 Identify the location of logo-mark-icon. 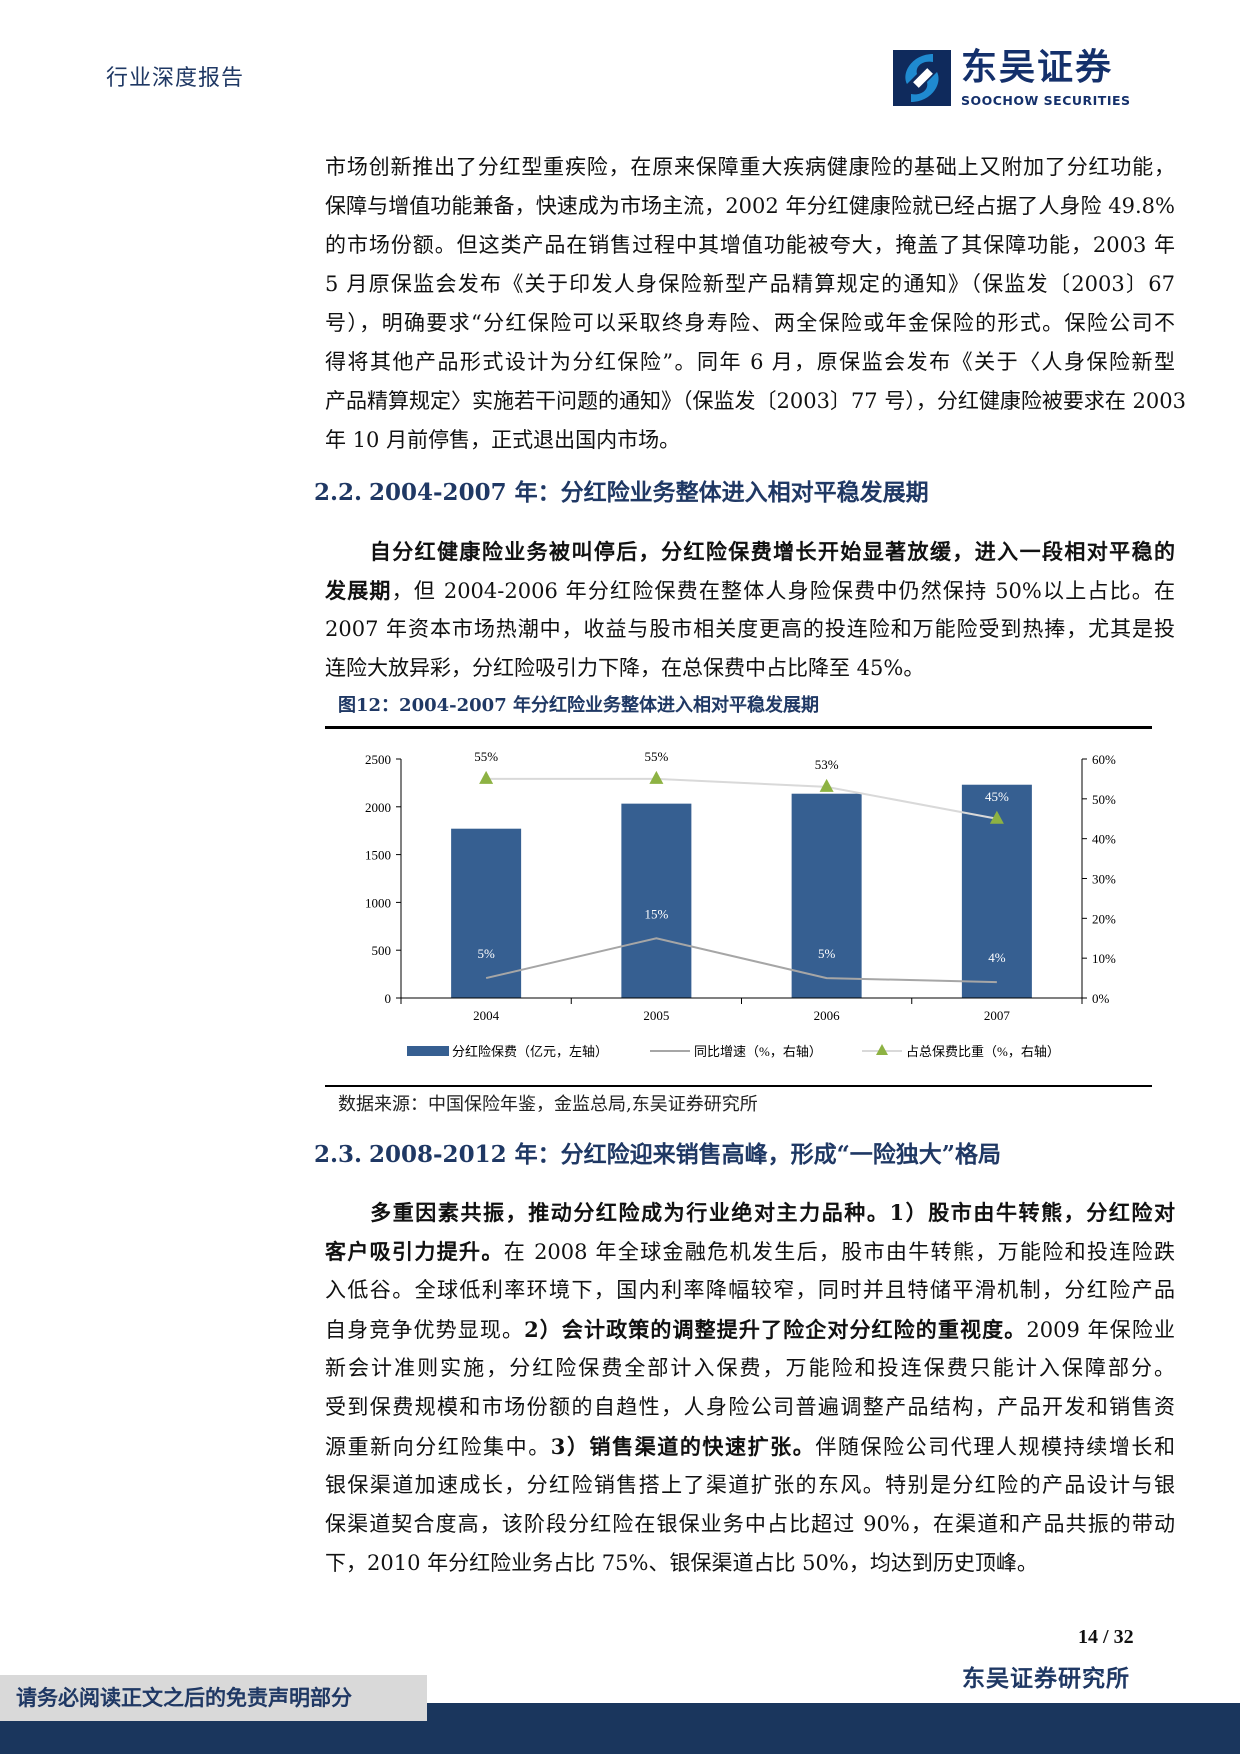
(922, 78).